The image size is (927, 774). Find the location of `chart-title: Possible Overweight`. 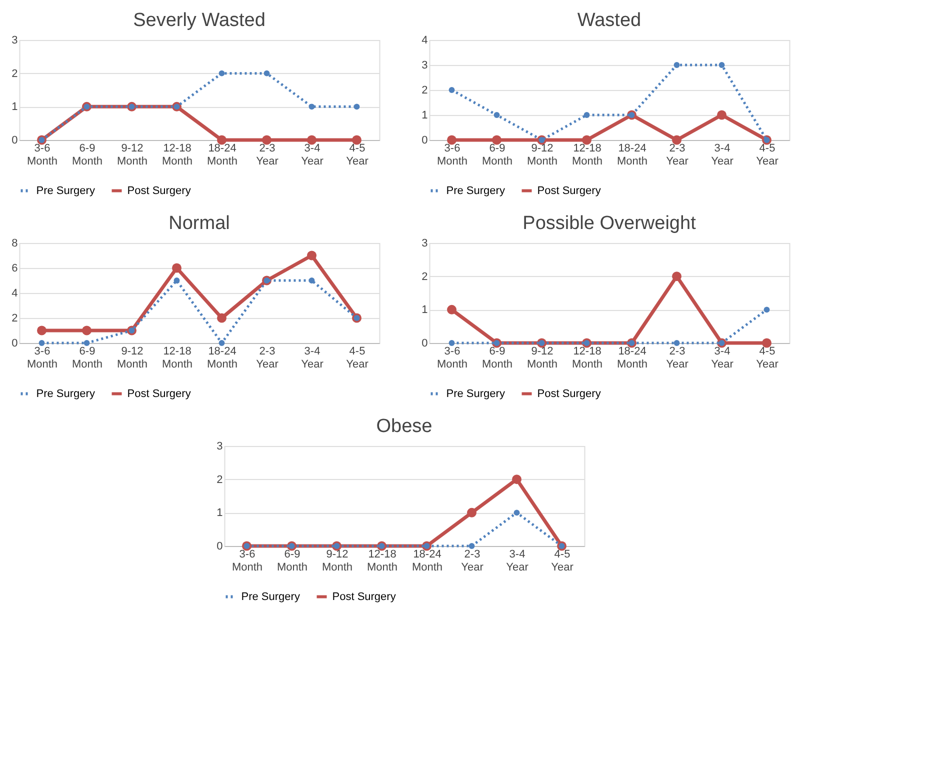

chart-title: Possible Overweight is located at coordinates (609, 223).